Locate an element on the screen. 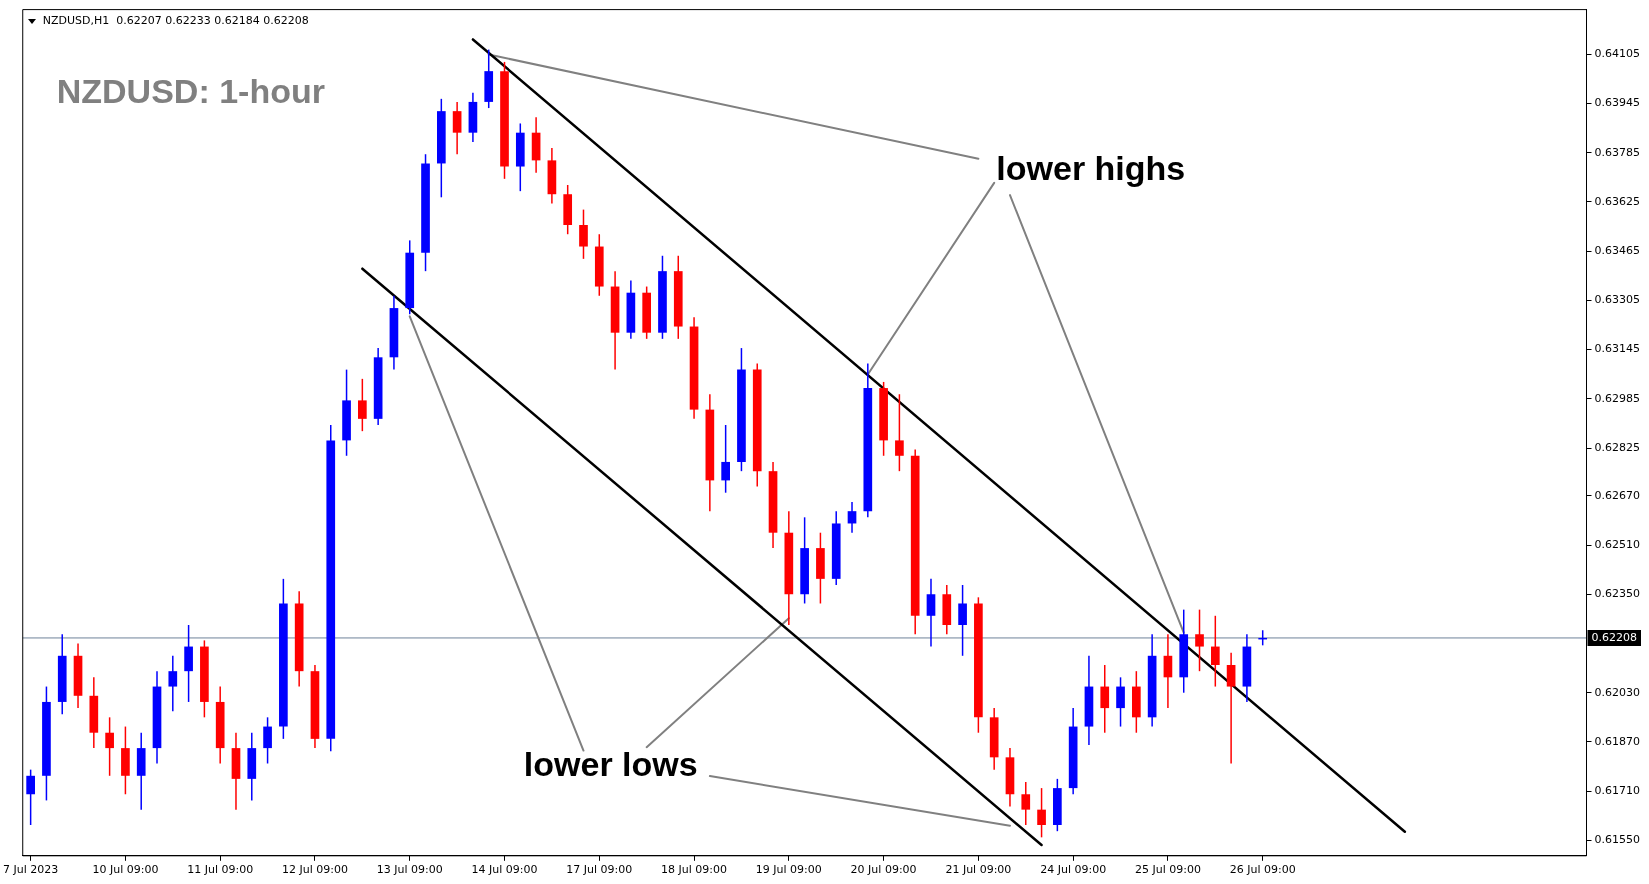 Image resolution: width=1649 pixels, height=884 pixels. y-tick-label: 0.63305 is located at coordinates (1617, 300).